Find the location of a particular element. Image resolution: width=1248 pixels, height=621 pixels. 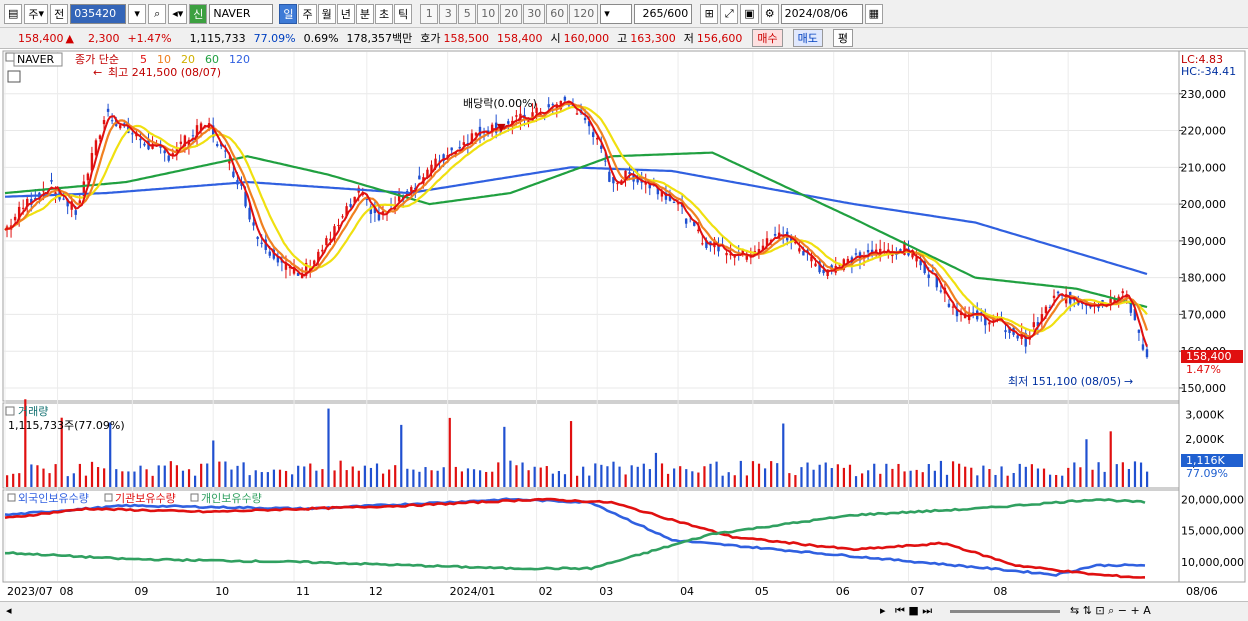

menu-icon: ▤ is located at coordinates (13, 13).